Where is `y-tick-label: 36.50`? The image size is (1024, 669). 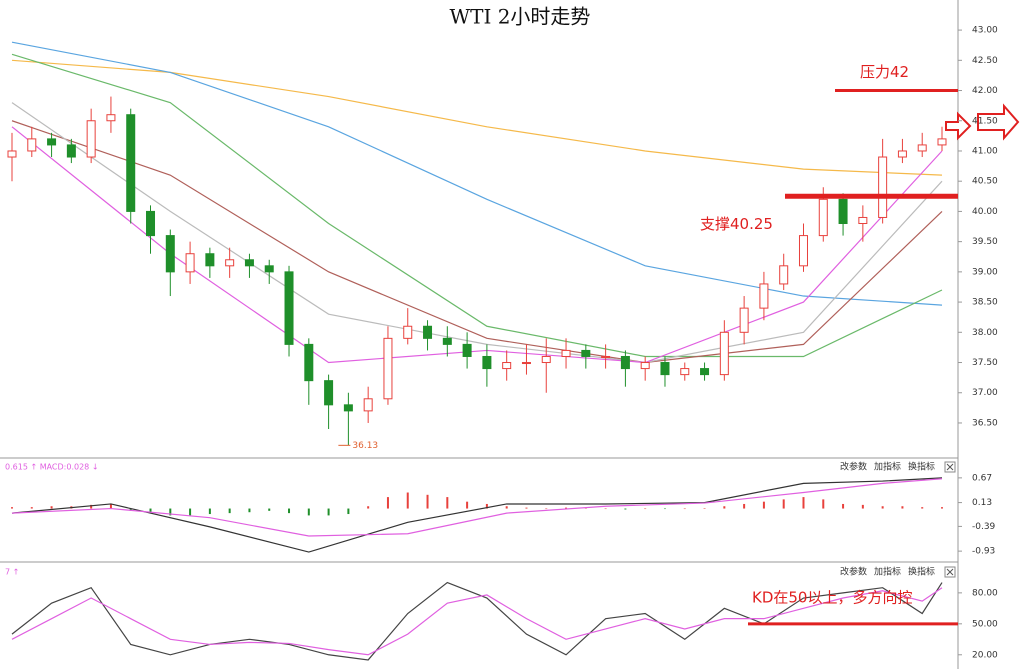
y-tick-label: 36.50 is located at coordinates (985, 423).